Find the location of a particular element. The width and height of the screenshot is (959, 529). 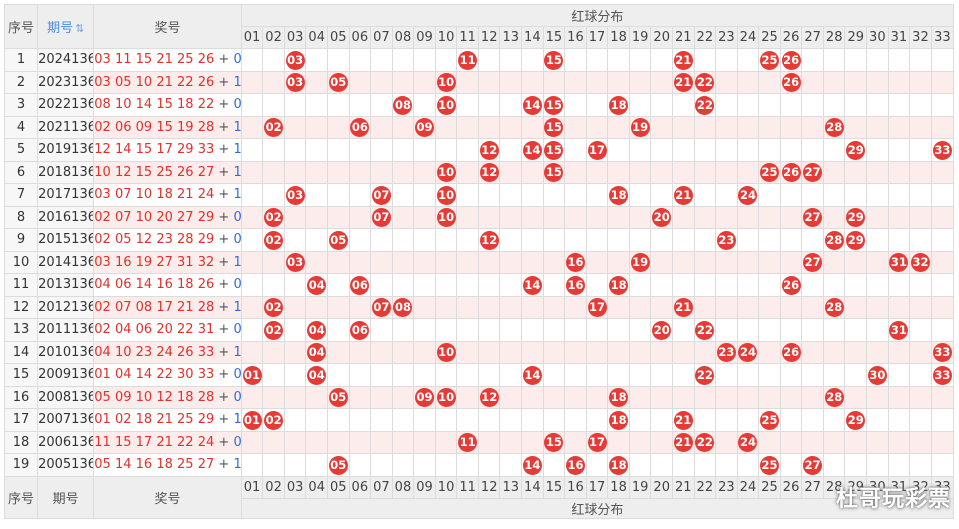

blue-number: 16 is located at coordinates (237, 127).